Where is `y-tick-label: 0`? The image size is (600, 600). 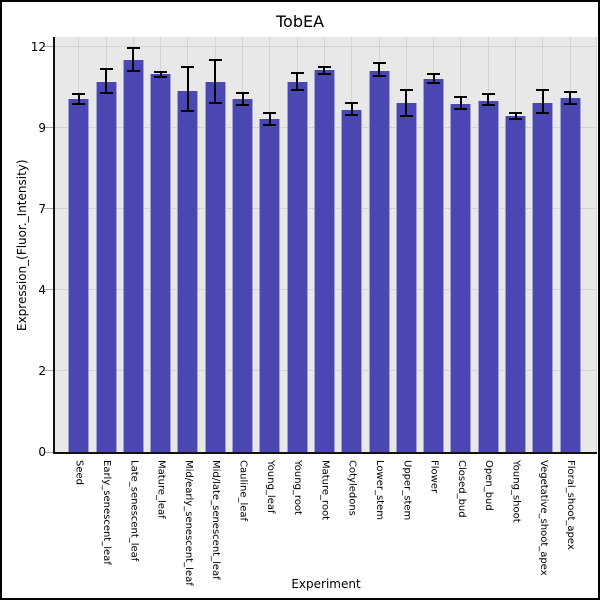 y-tick-label: 0 is located at coordinates (42, 452).